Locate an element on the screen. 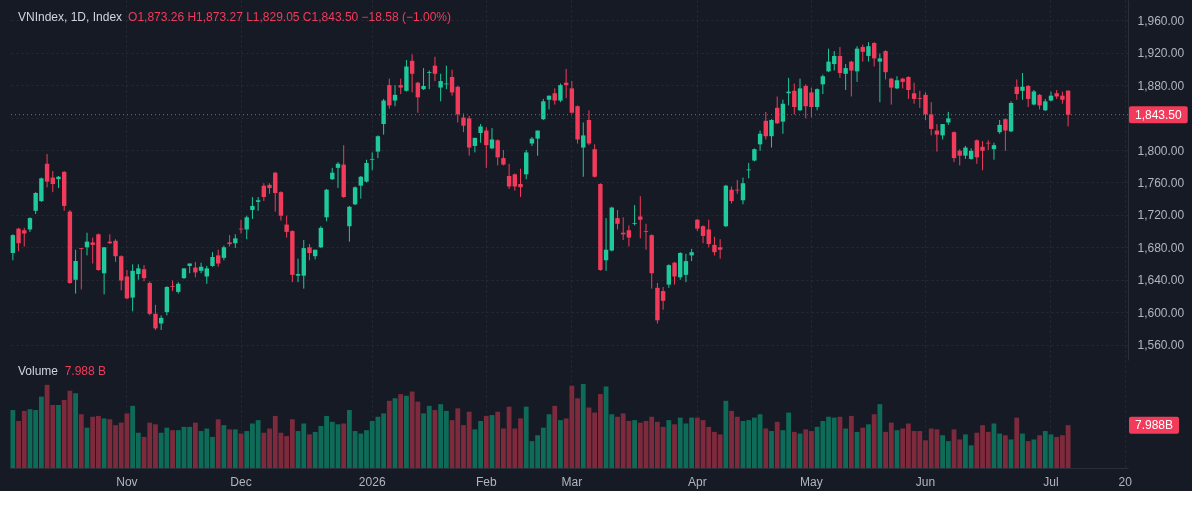  x-tick-label: Jun is located at coordinates (925, 481).